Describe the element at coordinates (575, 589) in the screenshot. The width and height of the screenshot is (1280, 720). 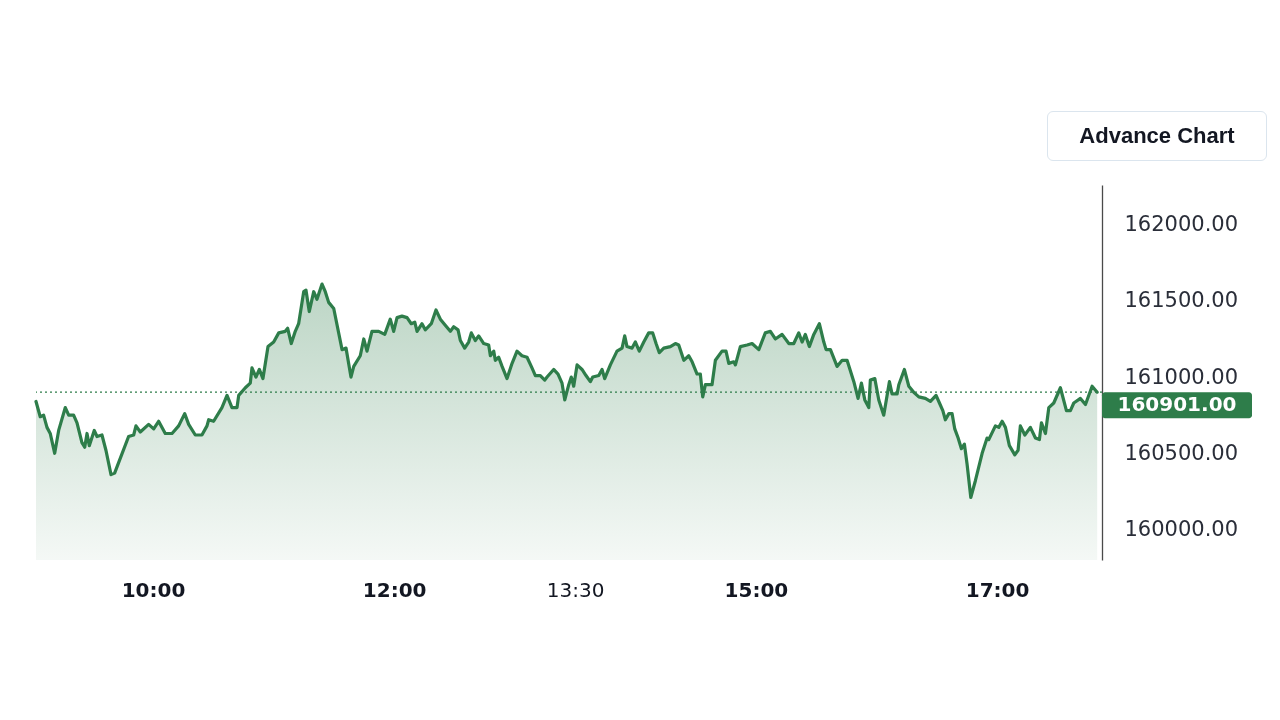
I see `x-tick-label: 13:30` at that location.